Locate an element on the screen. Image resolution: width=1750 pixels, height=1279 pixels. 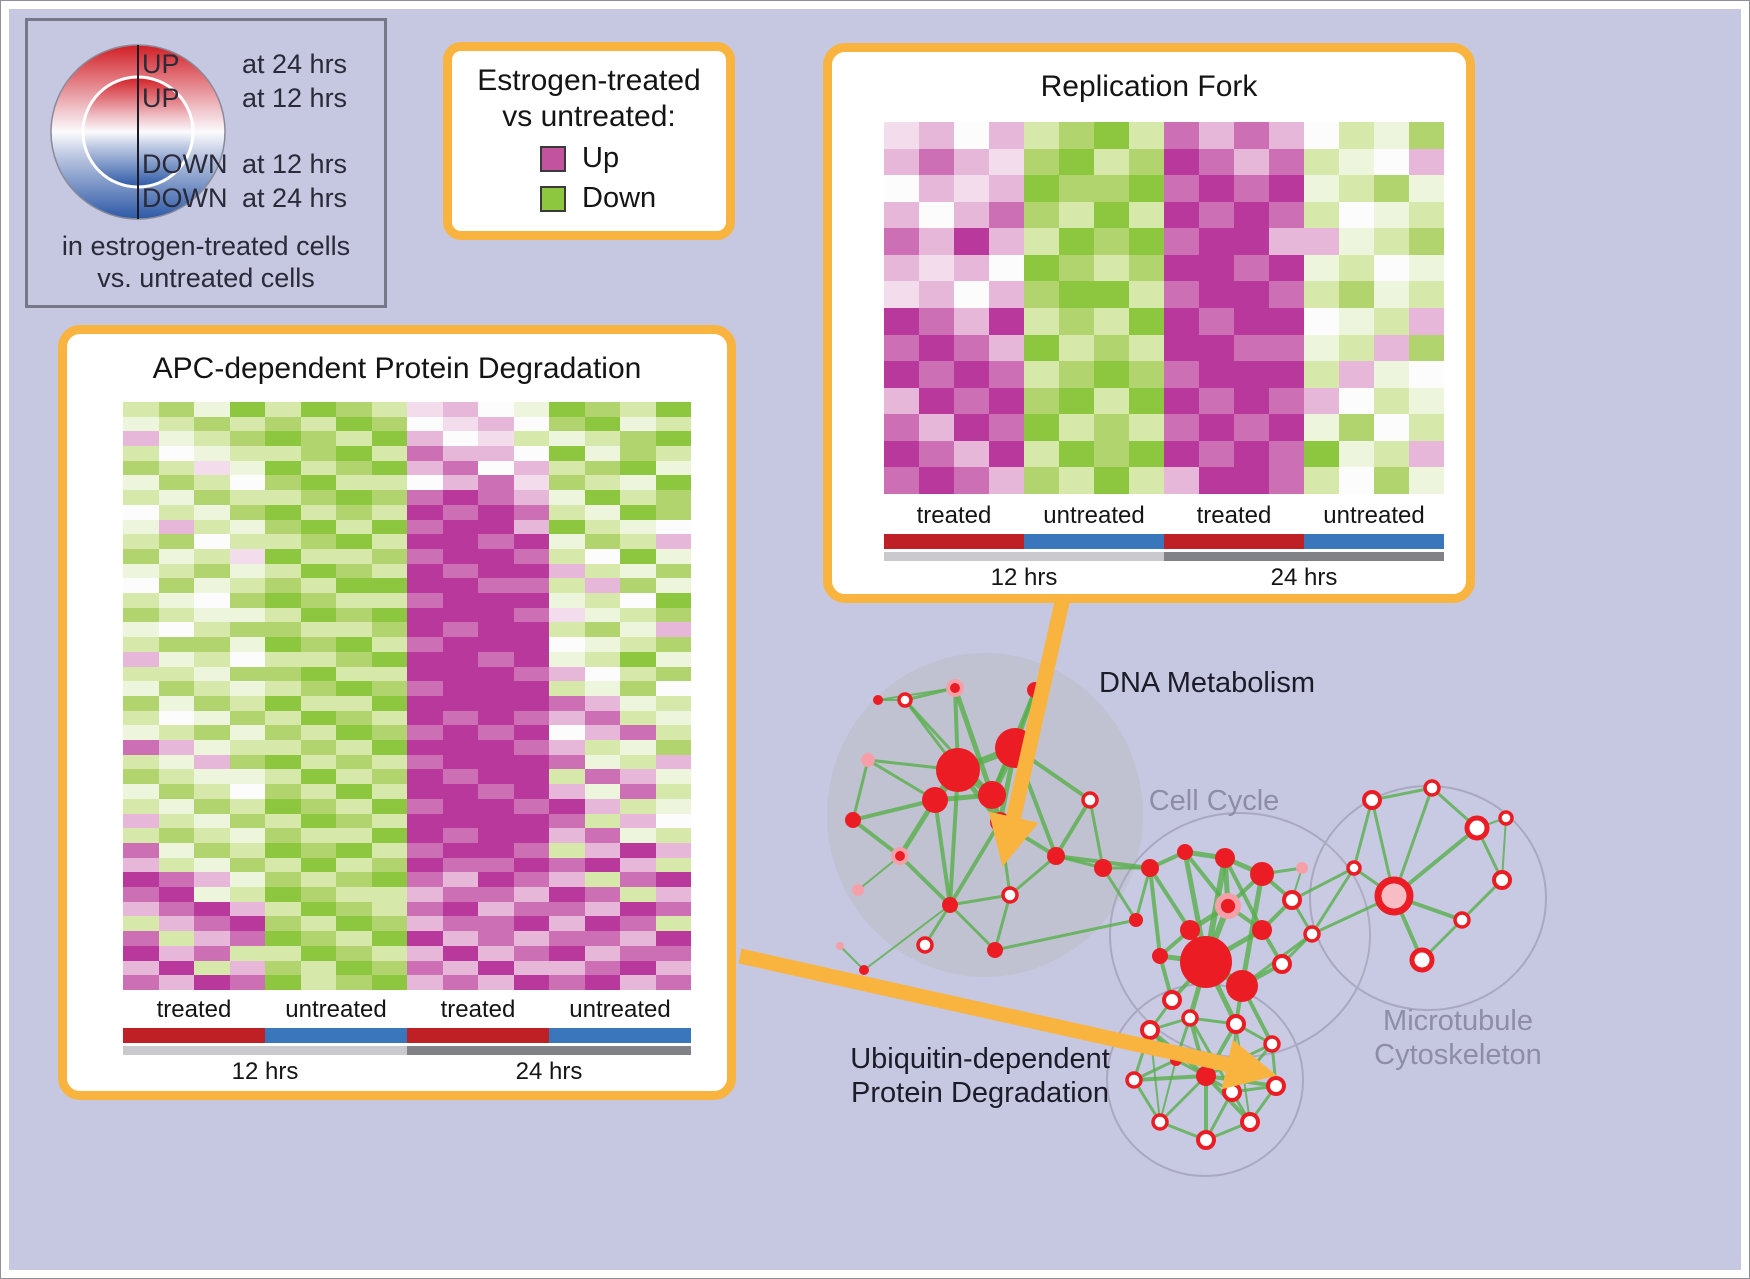
up-key-row: Up is located at coordinates (633, 158).